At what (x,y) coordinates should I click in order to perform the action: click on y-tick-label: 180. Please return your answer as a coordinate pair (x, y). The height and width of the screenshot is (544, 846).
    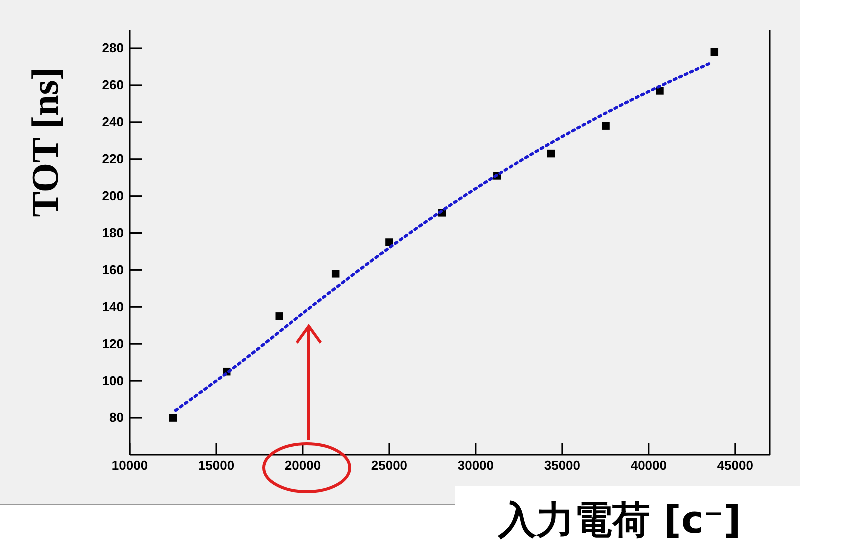
    Looking at the image, I should click on (113, 232).